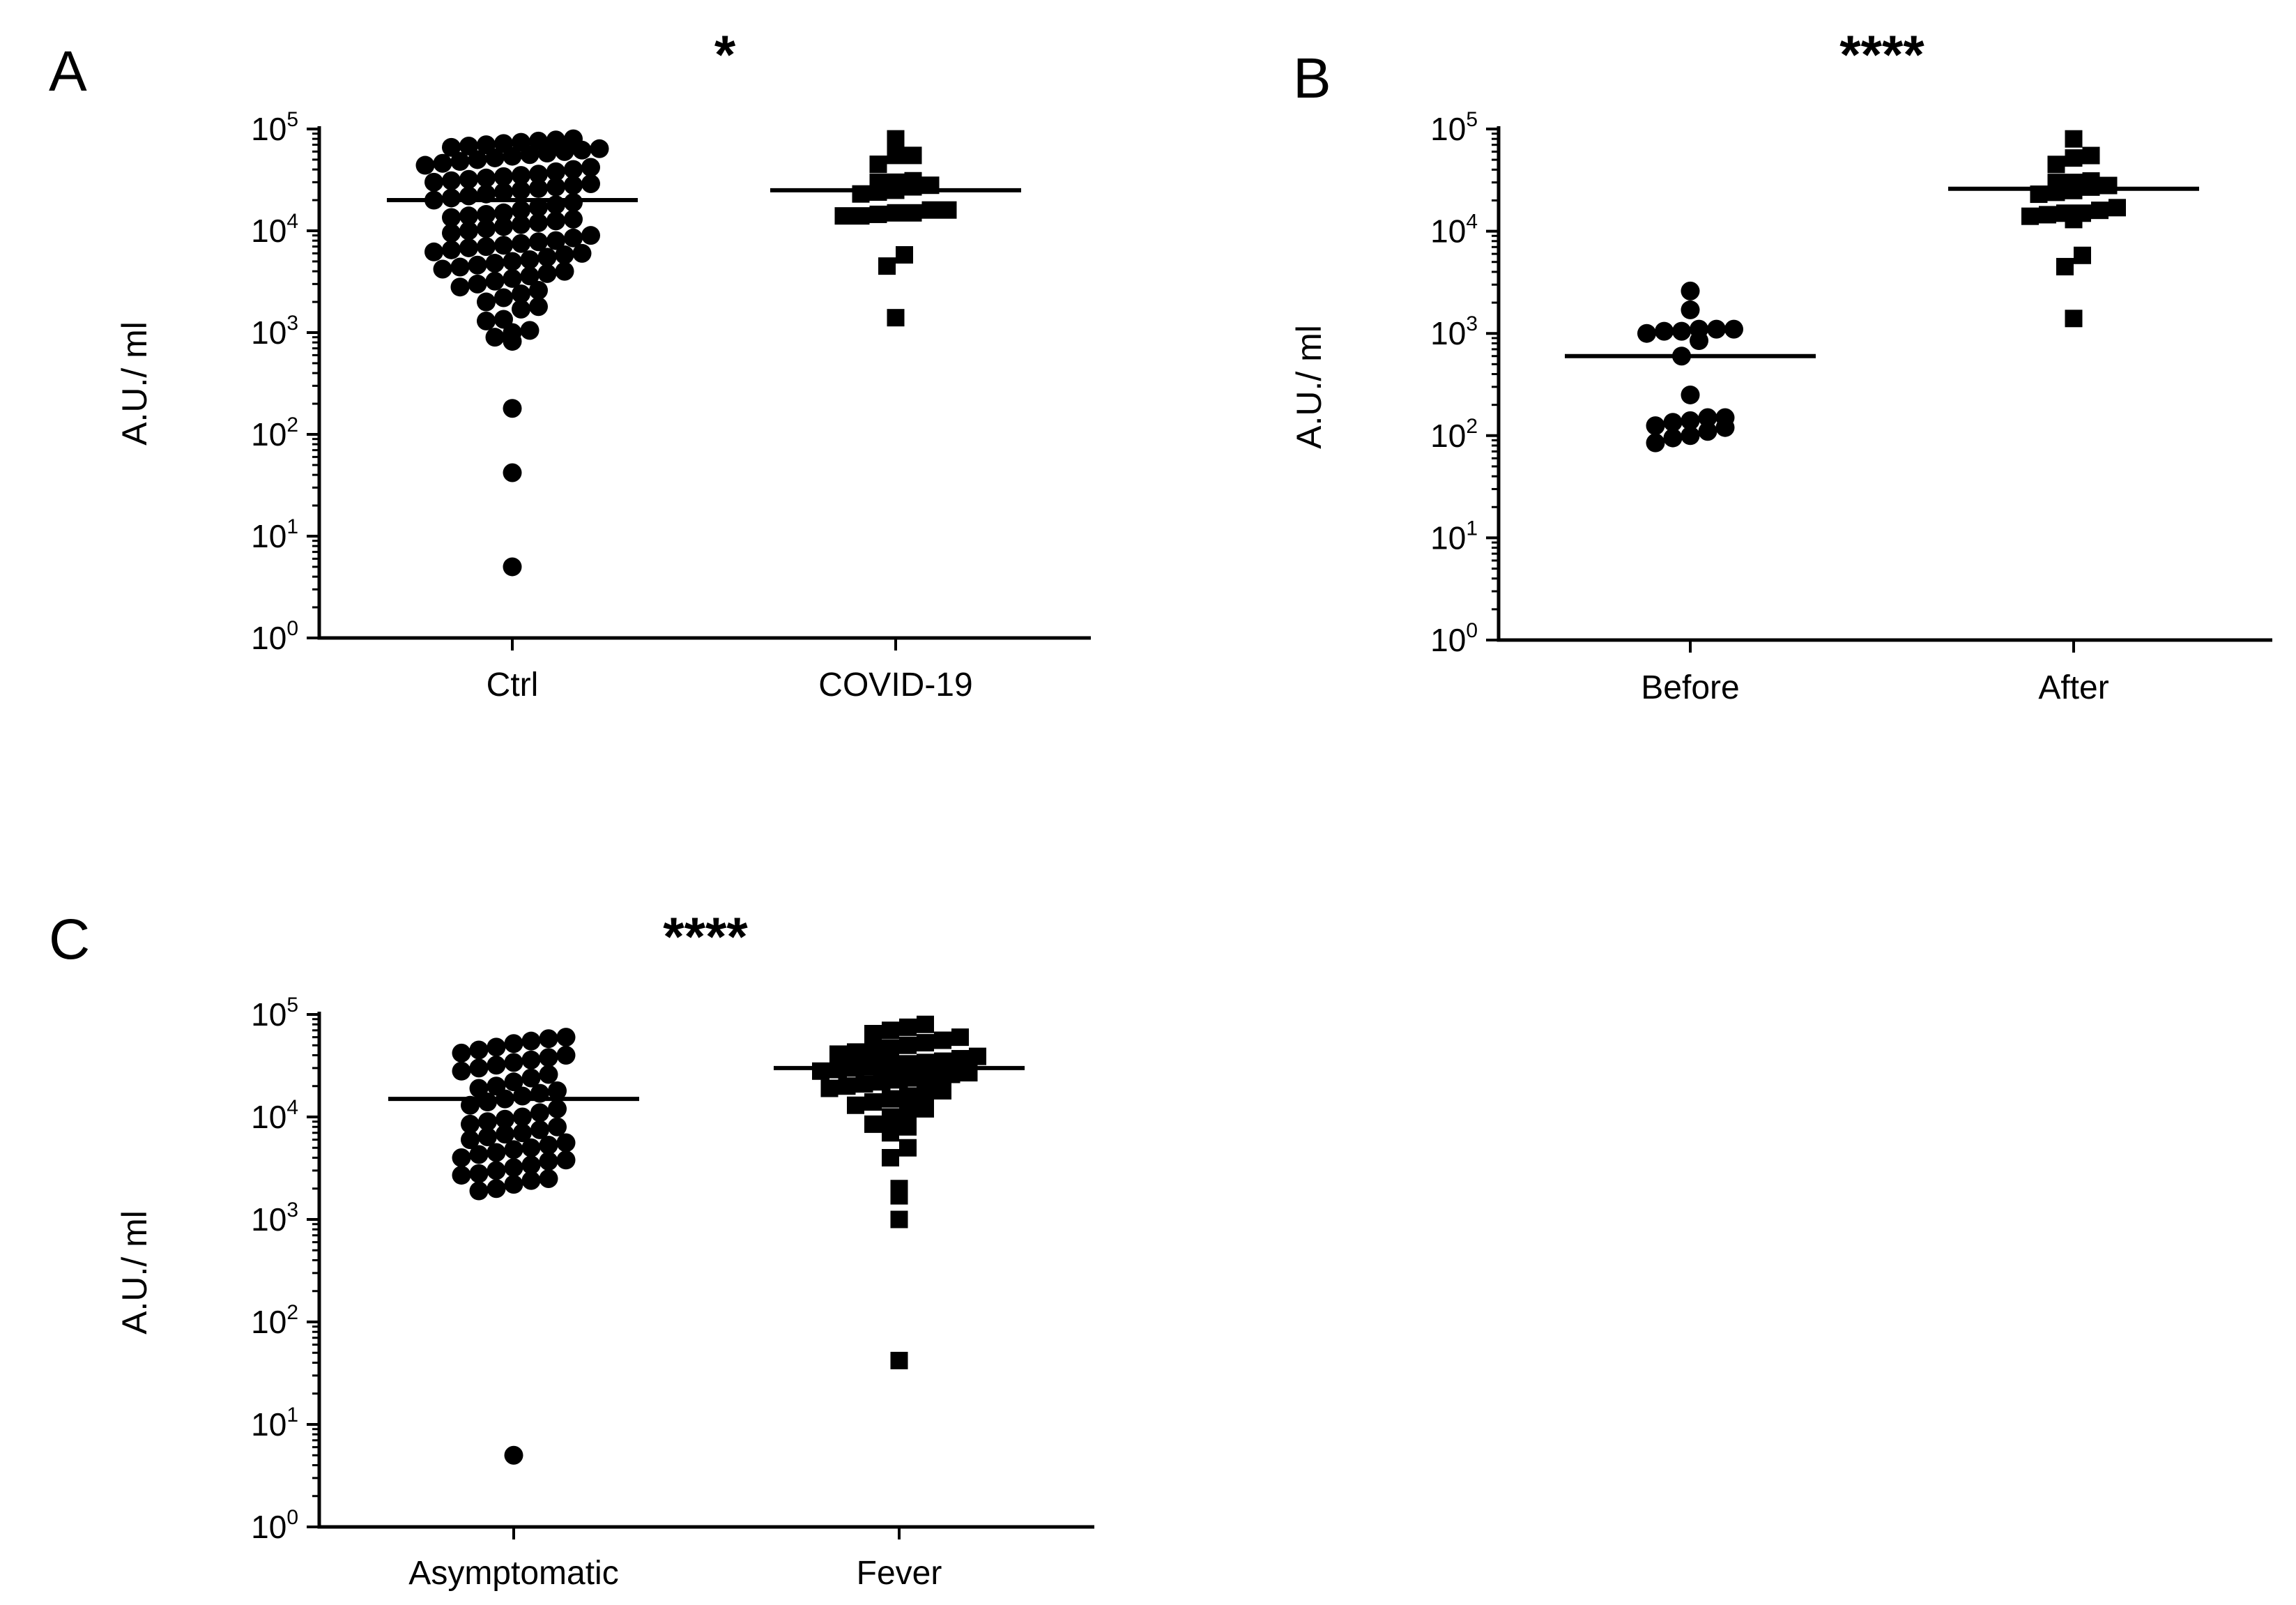 This screenshot has height=1605, width=2296. What do you see at coordinates (513, 1573) in the screenshot?
I see `x-tick-label-asymptomatic: Asymptomatic` at bounding box center [513, 1573].